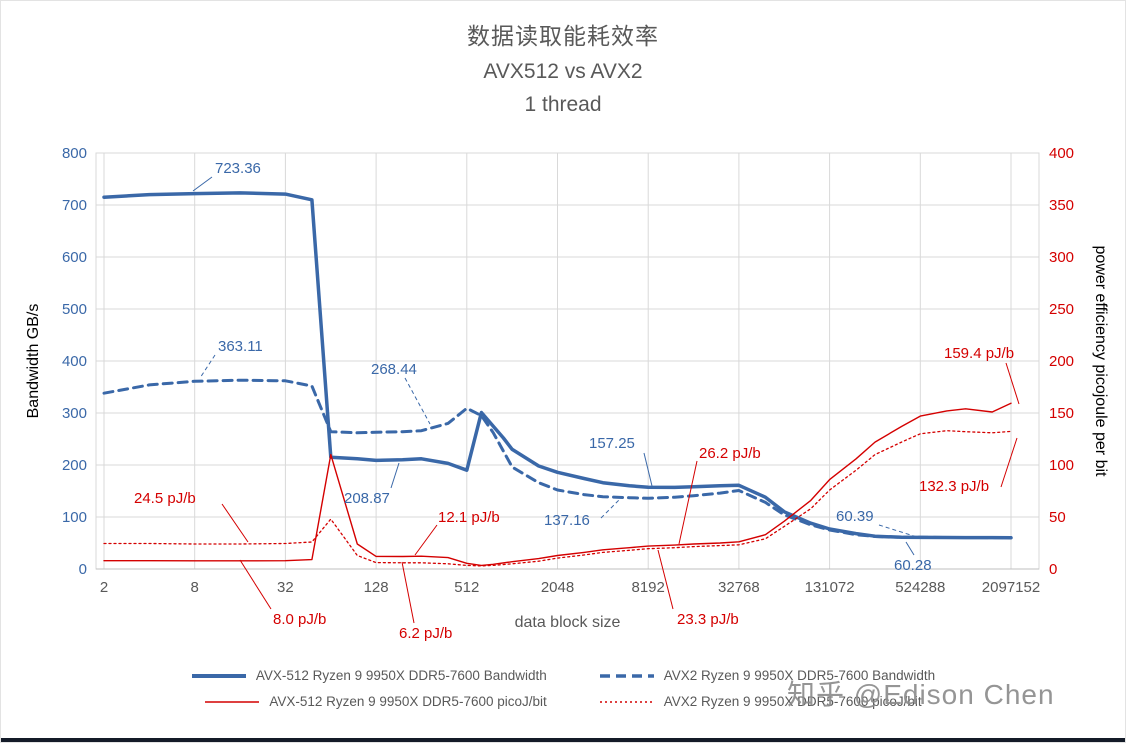 This screenshot has height=743, width=1126. I want to click on right-tick-label: 400, so click(1061, 153).